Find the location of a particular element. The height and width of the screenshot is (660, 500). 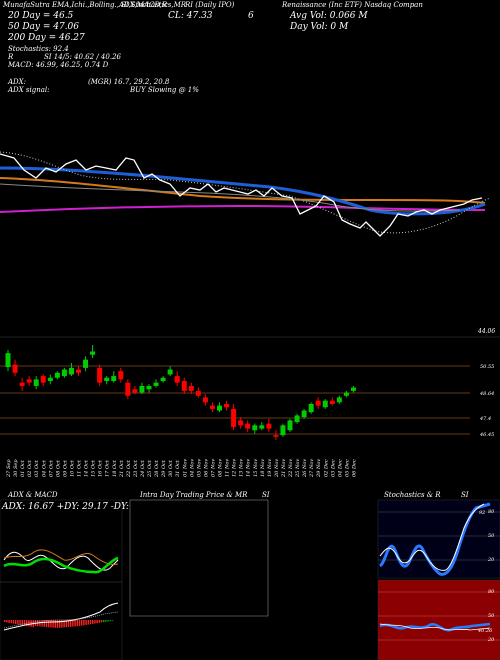

date-label: 08 Oct is located at coordinates (58, 468).